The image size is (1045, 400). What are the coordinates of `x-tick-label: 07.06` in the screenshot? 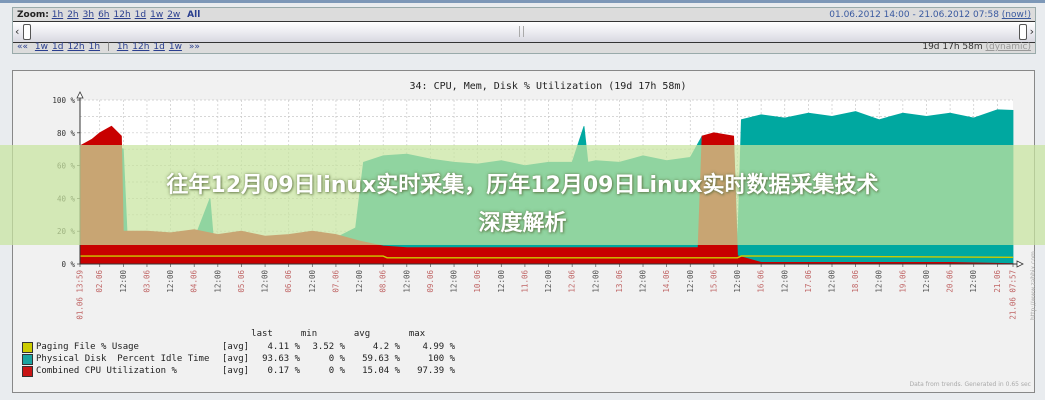 It's located at (335, 281).